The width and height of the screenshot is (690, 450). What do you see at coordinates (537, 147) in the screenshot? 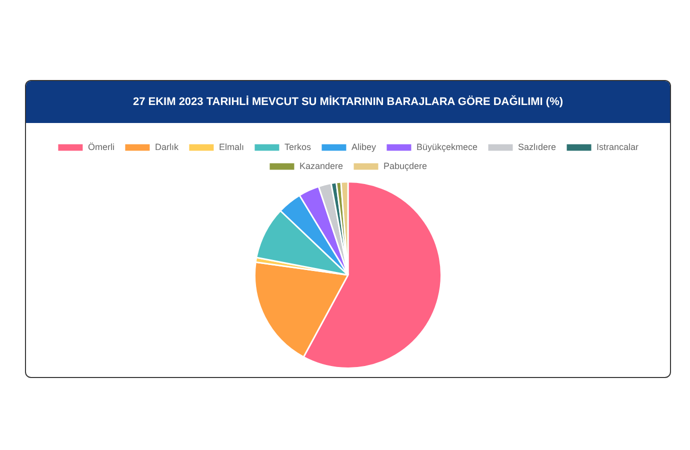
I see `legend-label: Sazlıdere` at bounding box center [537, 147].